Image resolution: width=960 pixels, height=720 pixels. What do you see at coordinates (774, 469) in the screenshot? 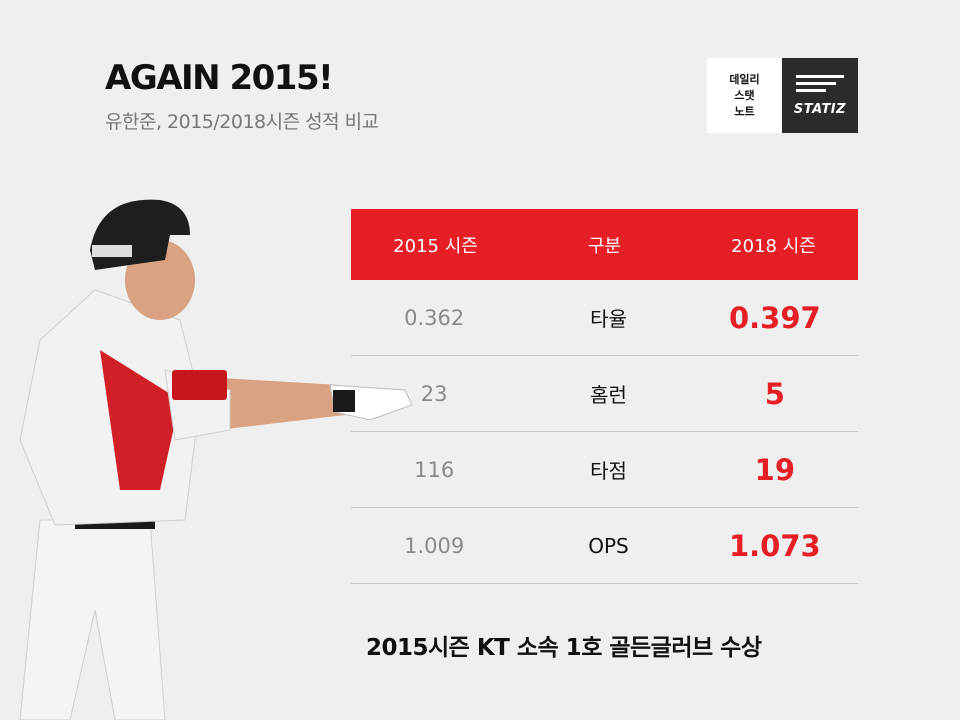
I see `value-2018: 19` at bounding box center [774, 469].